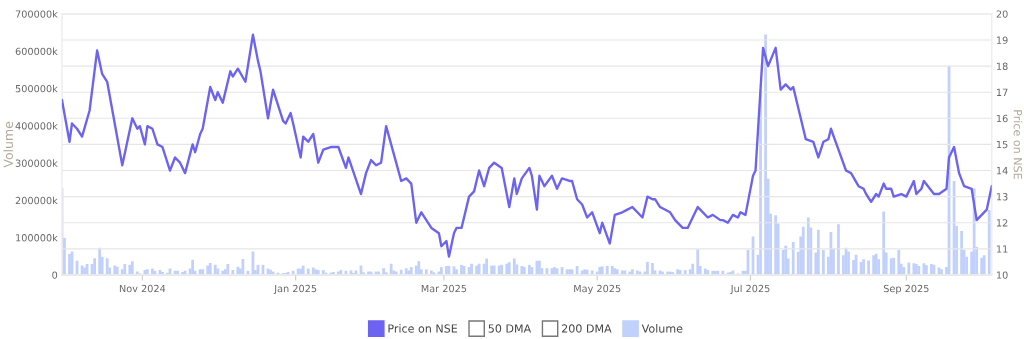 The image size is (1024, 339). Describe the element at coordinates (1002, 66) in the screenshot. I see `y2-tick-label: 18` at that location.